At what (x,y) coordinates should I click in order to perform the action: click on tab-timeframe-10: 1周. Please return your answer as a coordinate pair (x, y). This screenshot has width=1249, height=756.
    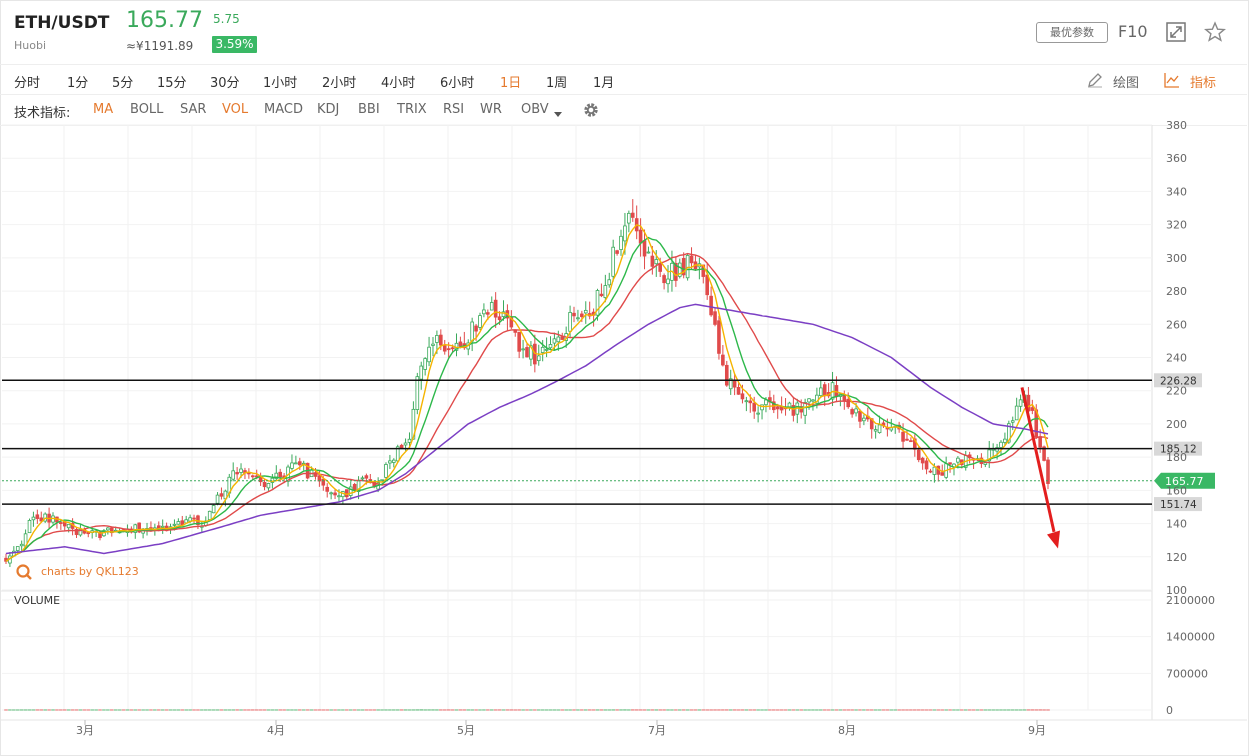
    Looking at the image, I should click on (557, 83).